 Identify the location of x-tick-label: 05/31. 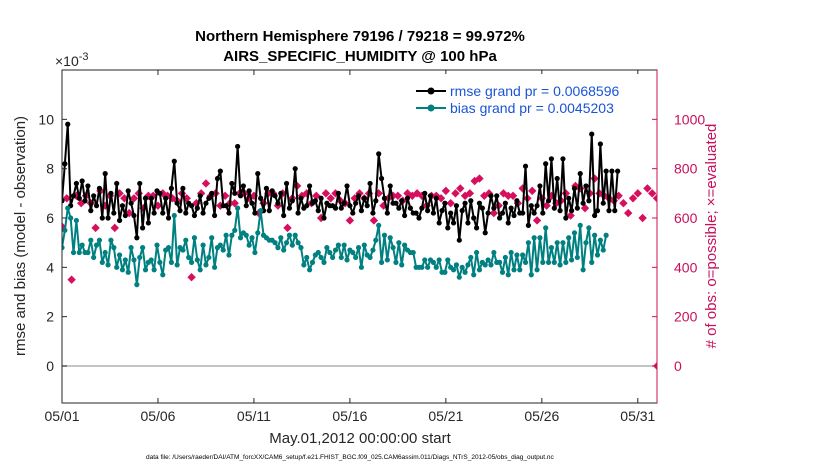
(637, 416).